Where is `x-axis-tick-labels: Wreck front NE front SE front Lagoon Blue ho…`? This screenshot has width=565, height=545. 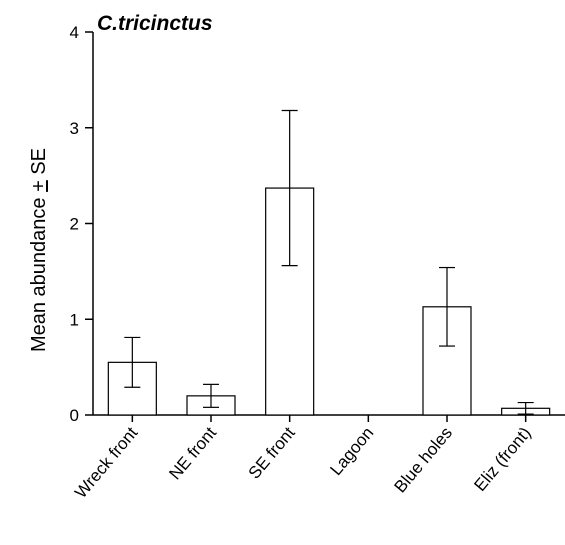
x-axis-tick-labels: Wreck front NE front SE front Lagoon Blue ho… is located at coordinates (303, 458).